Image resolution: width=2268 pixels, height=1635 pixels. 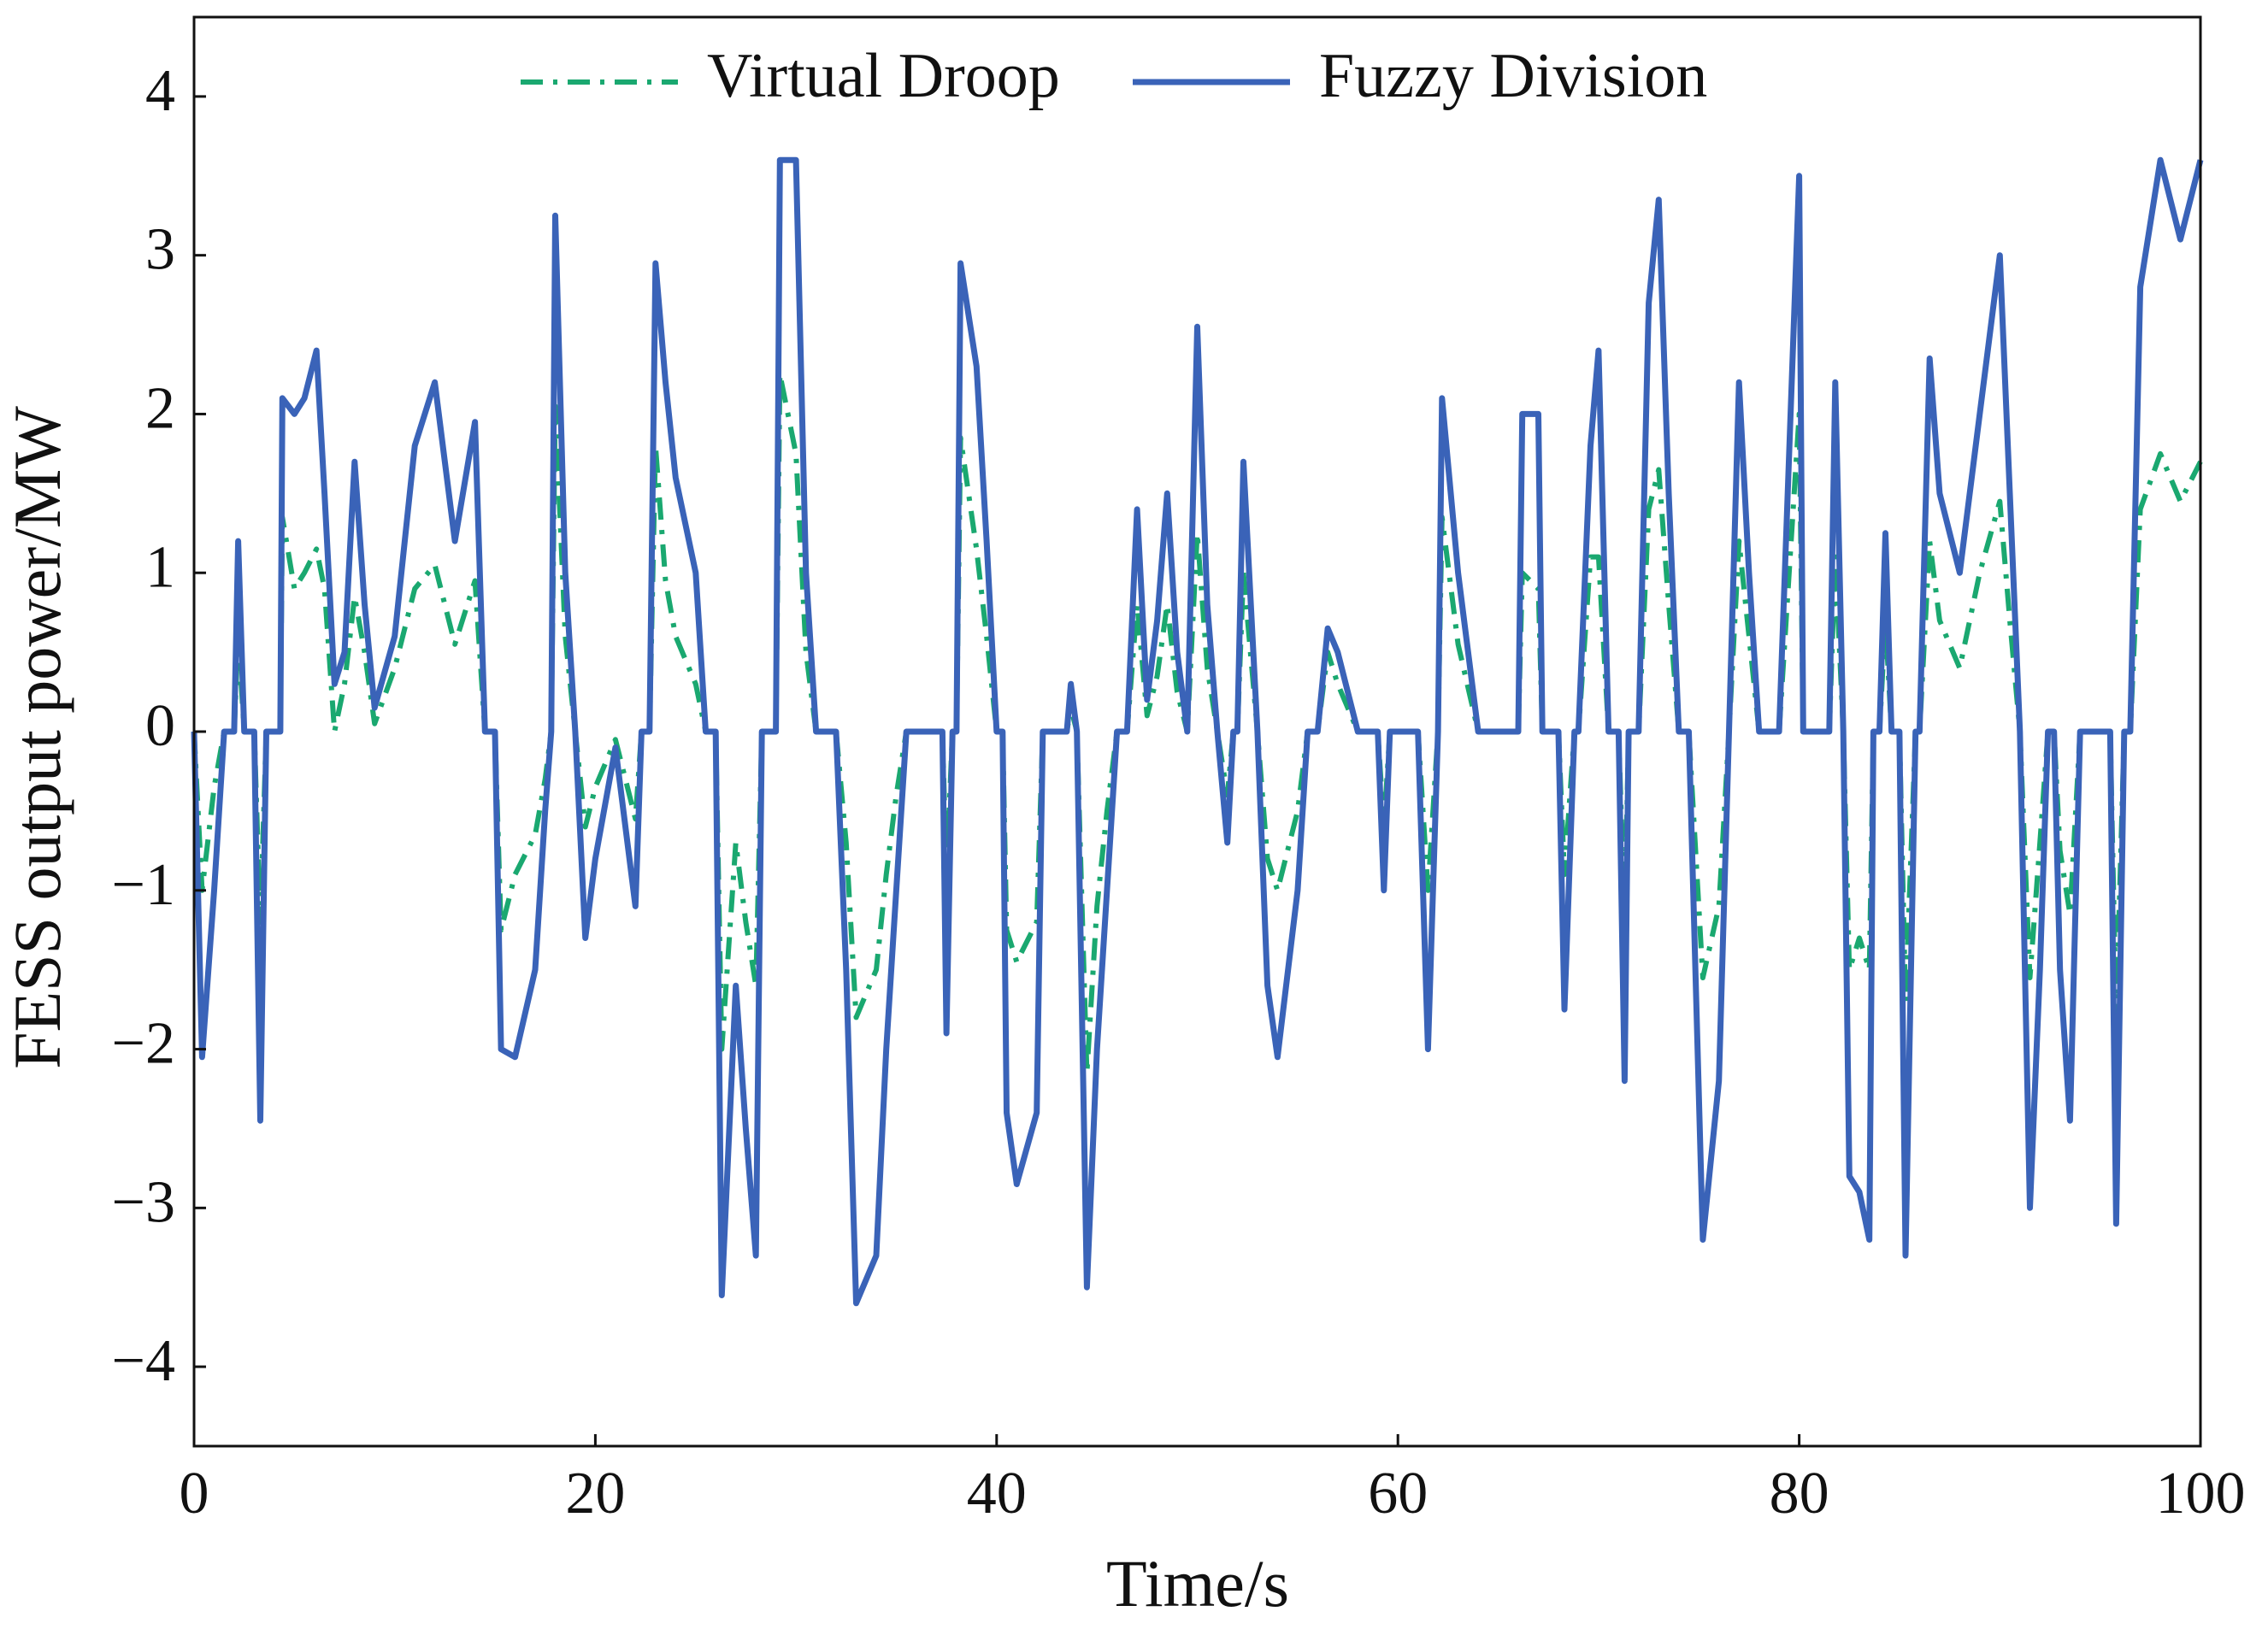 What do you see at coordinates (1513, 76) in the screenshot?
I see `legend-label: Fuzzy Division` at bounding box center [1513, 76].